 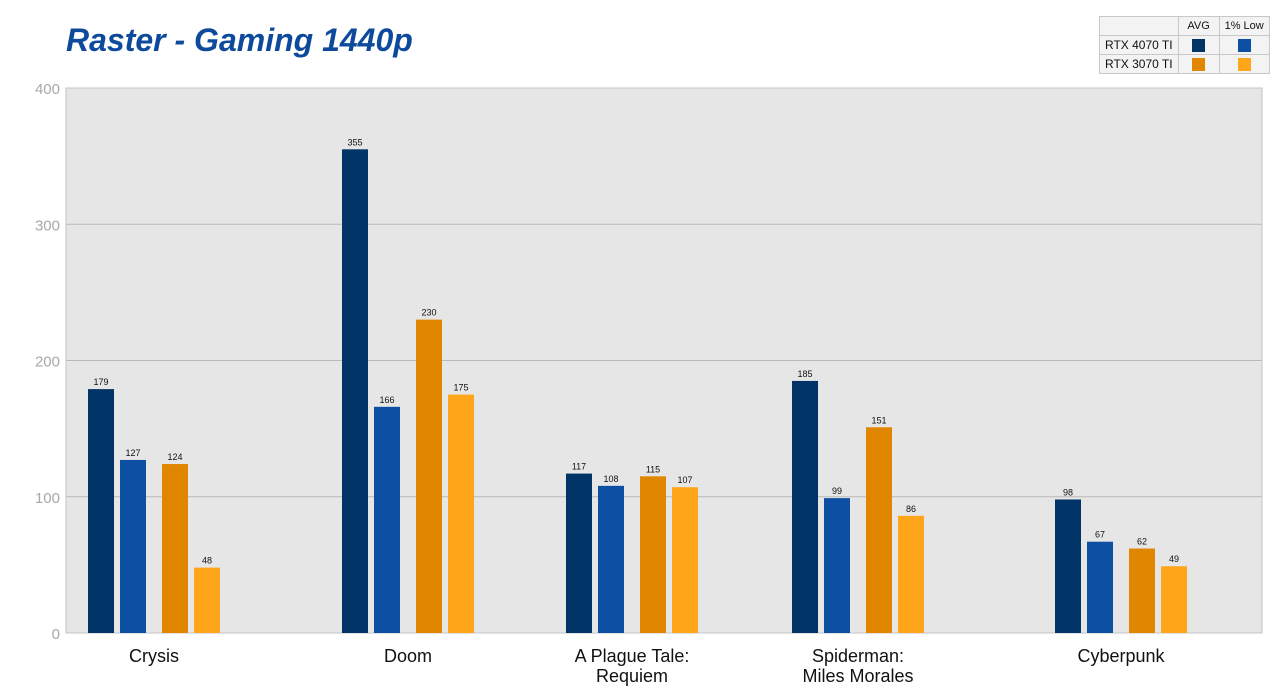 I want to click on bar-value-label: 355, so click(x=354, y=142).